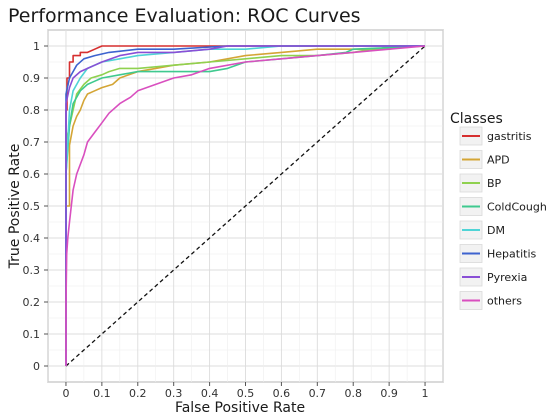 This screenshot has height=419, width=550. Describe the element at coordinates (389, 393) in the screenshot. I see `x-tick-label: 0.9` at that location.